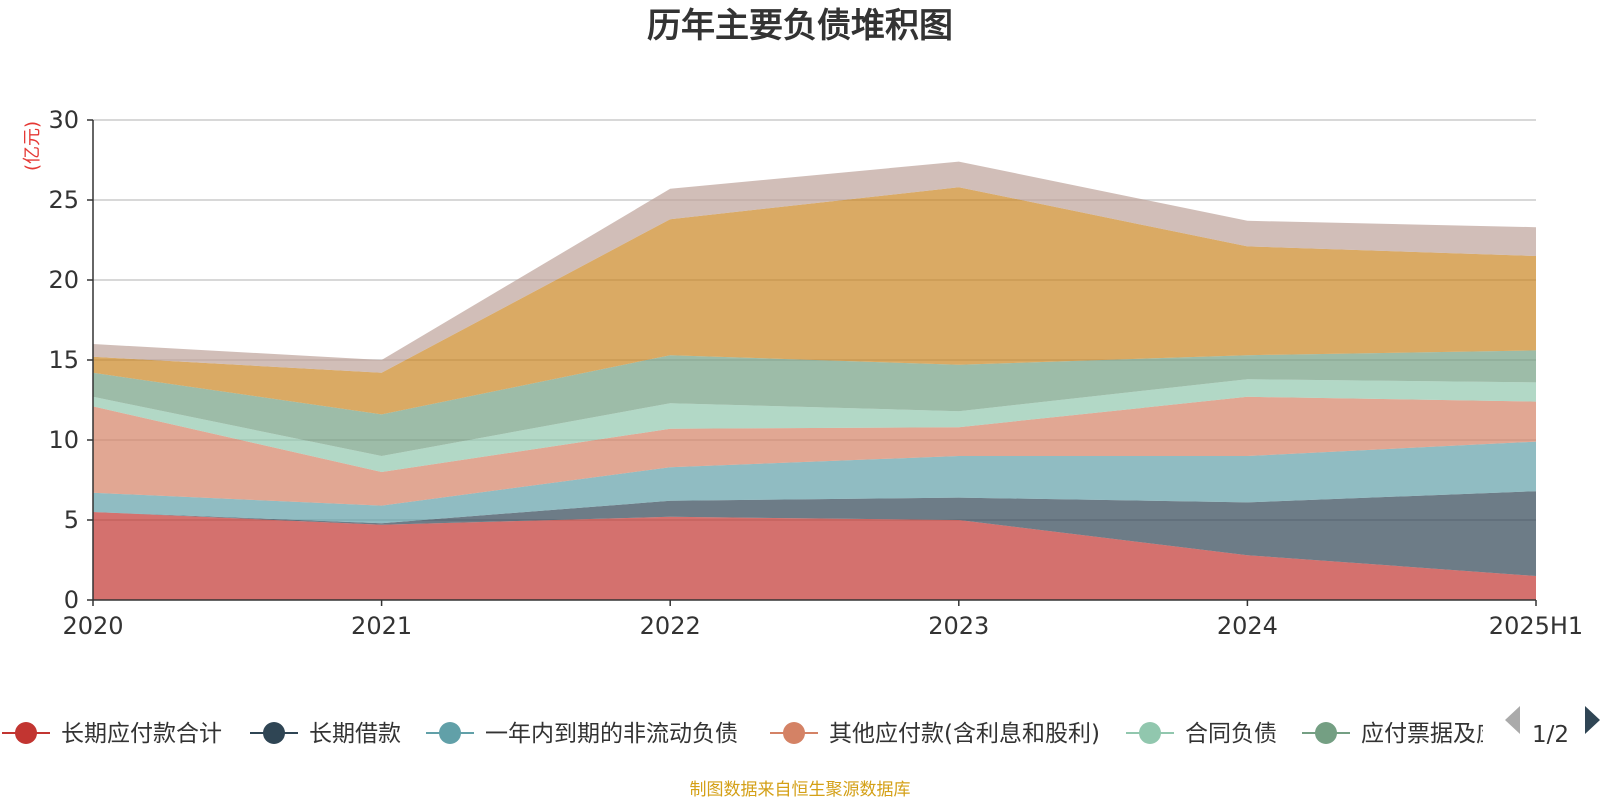  I want to click on x-tick-label: 2023, so click(958, 626).